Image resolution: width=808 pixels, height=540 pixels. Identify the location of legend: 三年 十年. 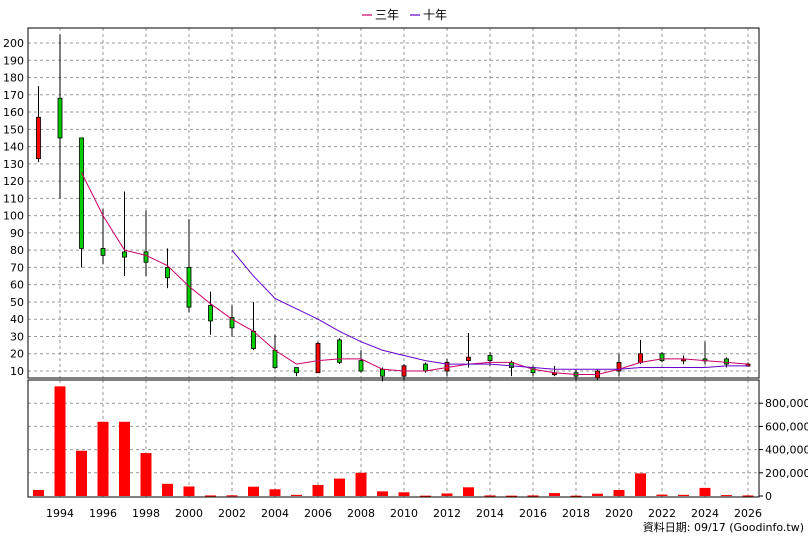
(404, 15).